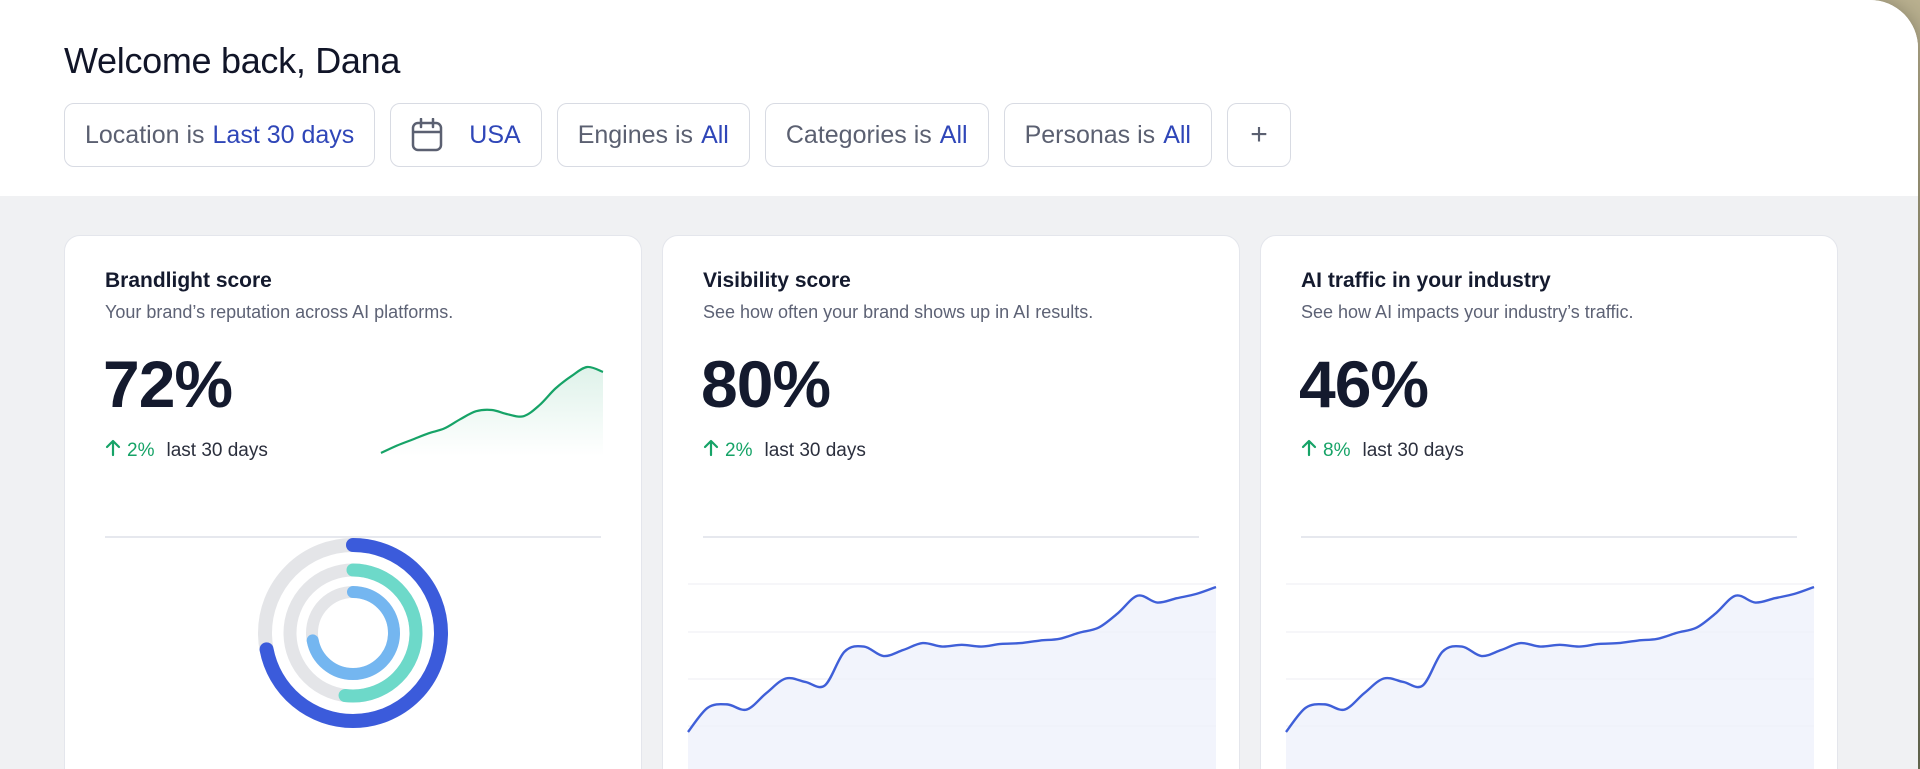  I want to click on filter-engines: Engines is All, so click(653, 135).